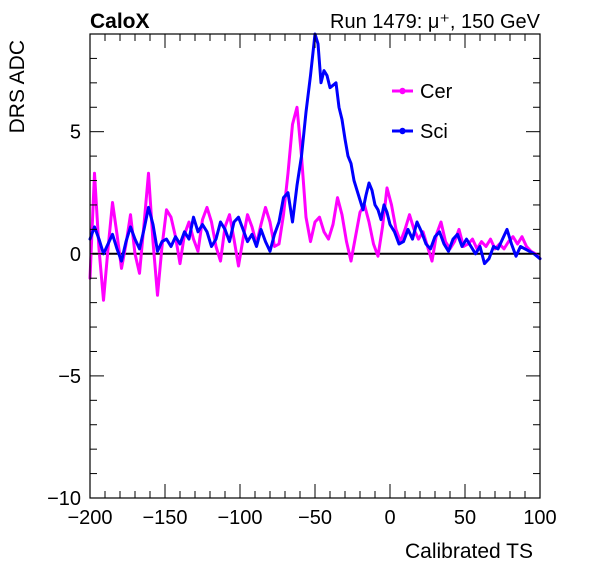  I want to click on x-tick-label: 50, so click(465, 518).